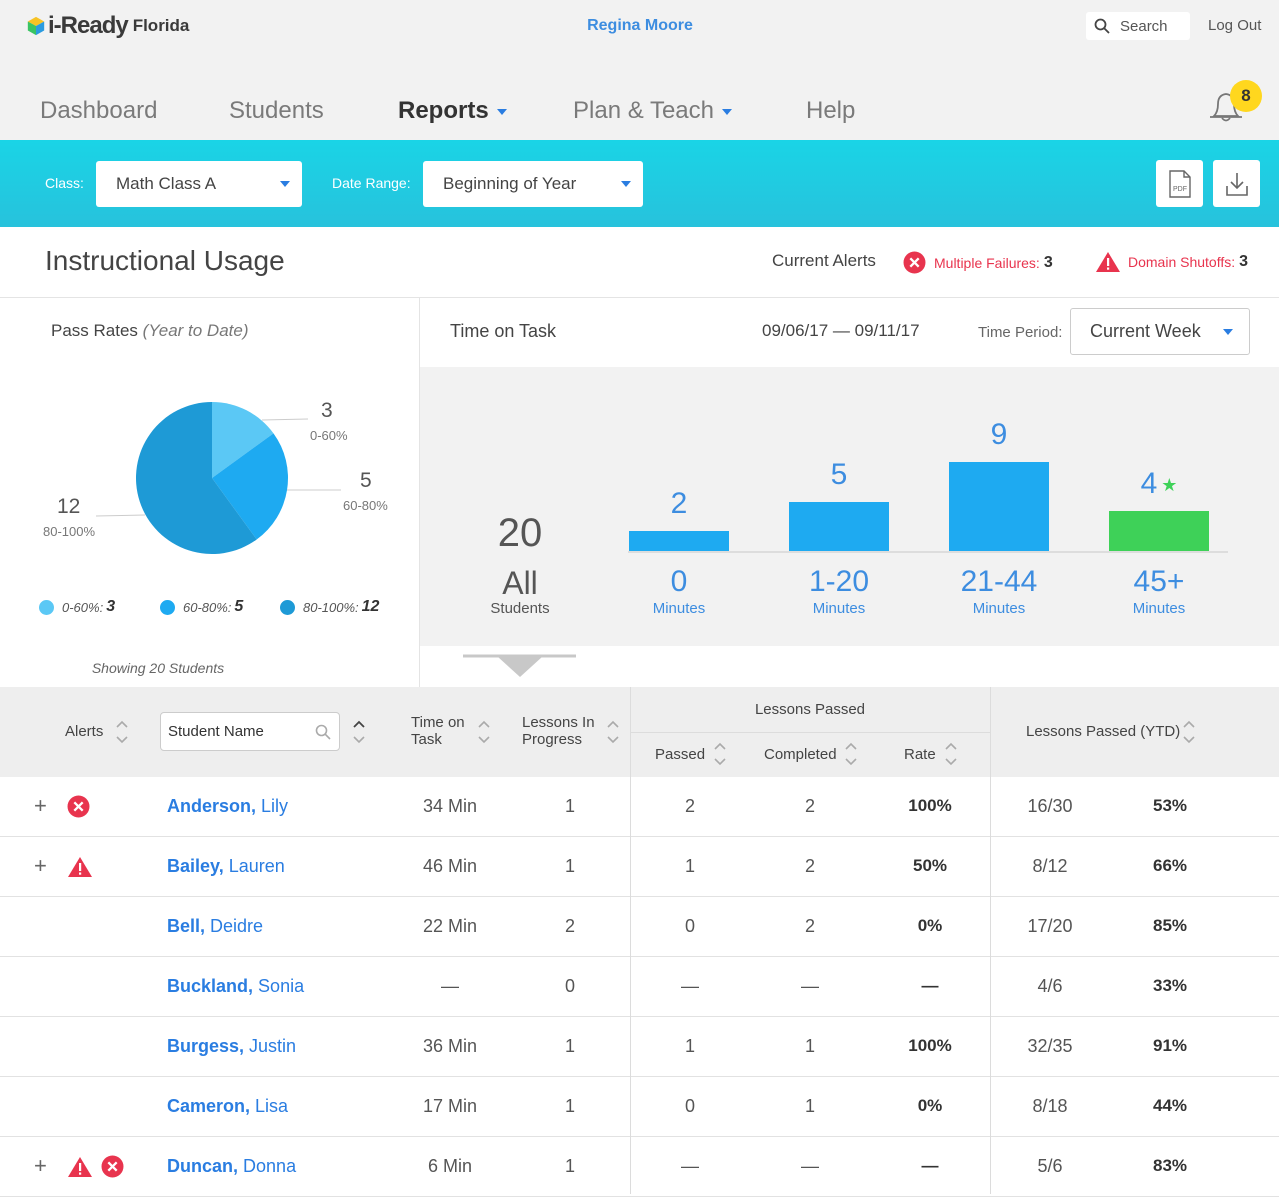 The width and height of the screenshot is (1279, 1197). Describe the element at coordinates (1236, 183) in the screenshot. I see `download-button` at that location.